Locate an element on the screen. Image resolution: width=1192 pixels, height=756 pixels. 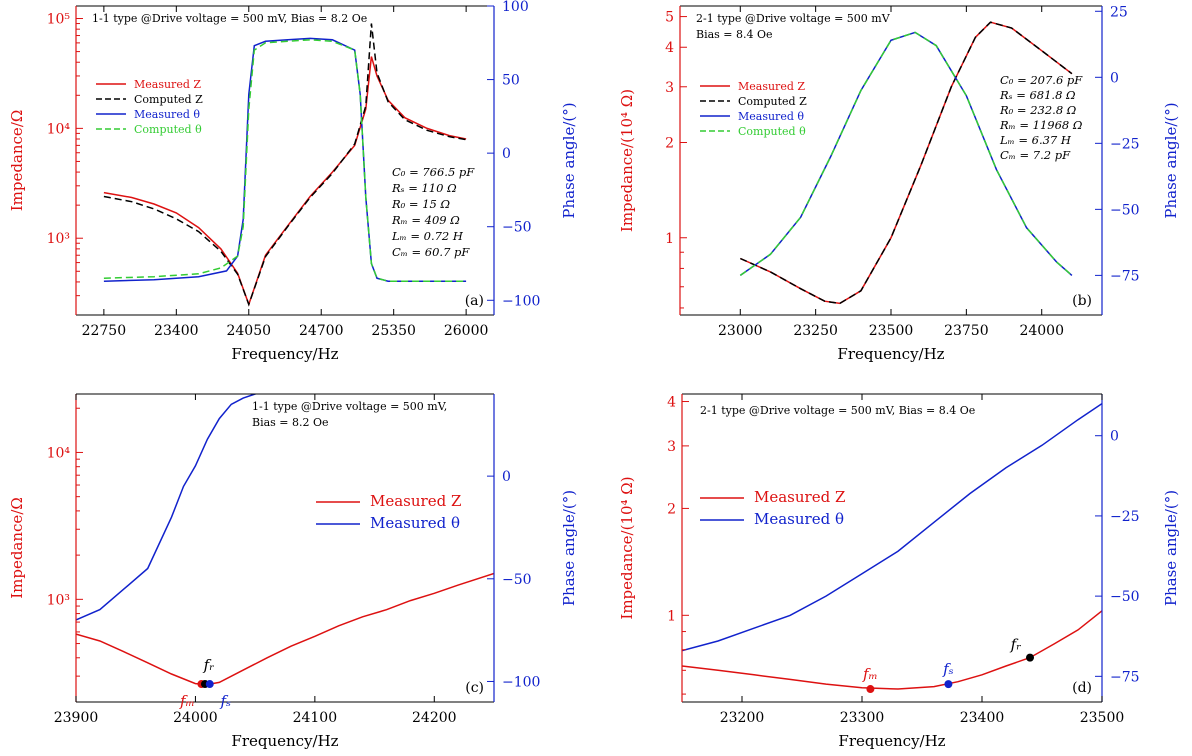
param-text: Cₘ = 60.7 pF is located at coordinates (431, 252).